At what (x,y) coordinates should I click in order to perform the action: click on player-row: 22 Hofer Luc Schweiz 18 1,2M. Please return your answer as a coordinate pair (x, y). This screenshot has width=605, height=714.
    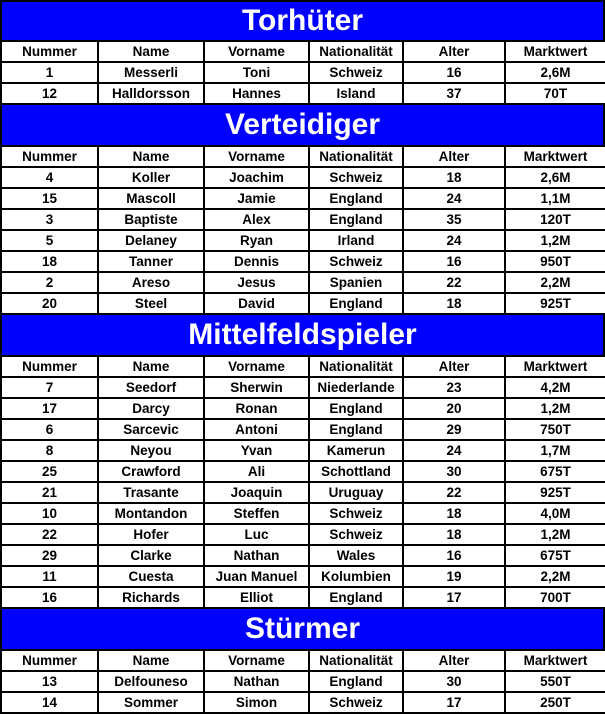
    Looking at the image, I should click on (302, 534).